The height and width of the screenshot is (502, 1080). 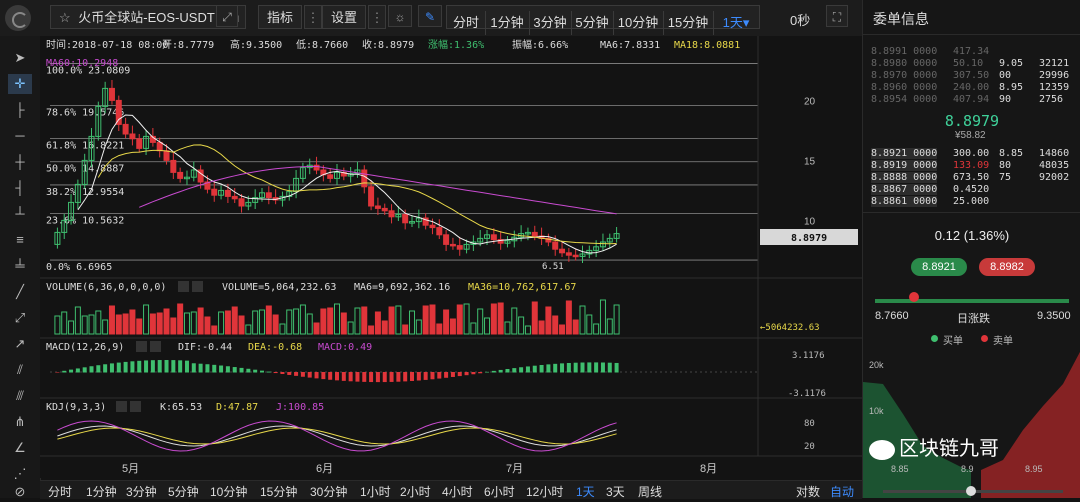 What do you see at coordinates (65, 17) in the screenshot?
I see `star-icon: ☆` at bounding box center [65, 17].